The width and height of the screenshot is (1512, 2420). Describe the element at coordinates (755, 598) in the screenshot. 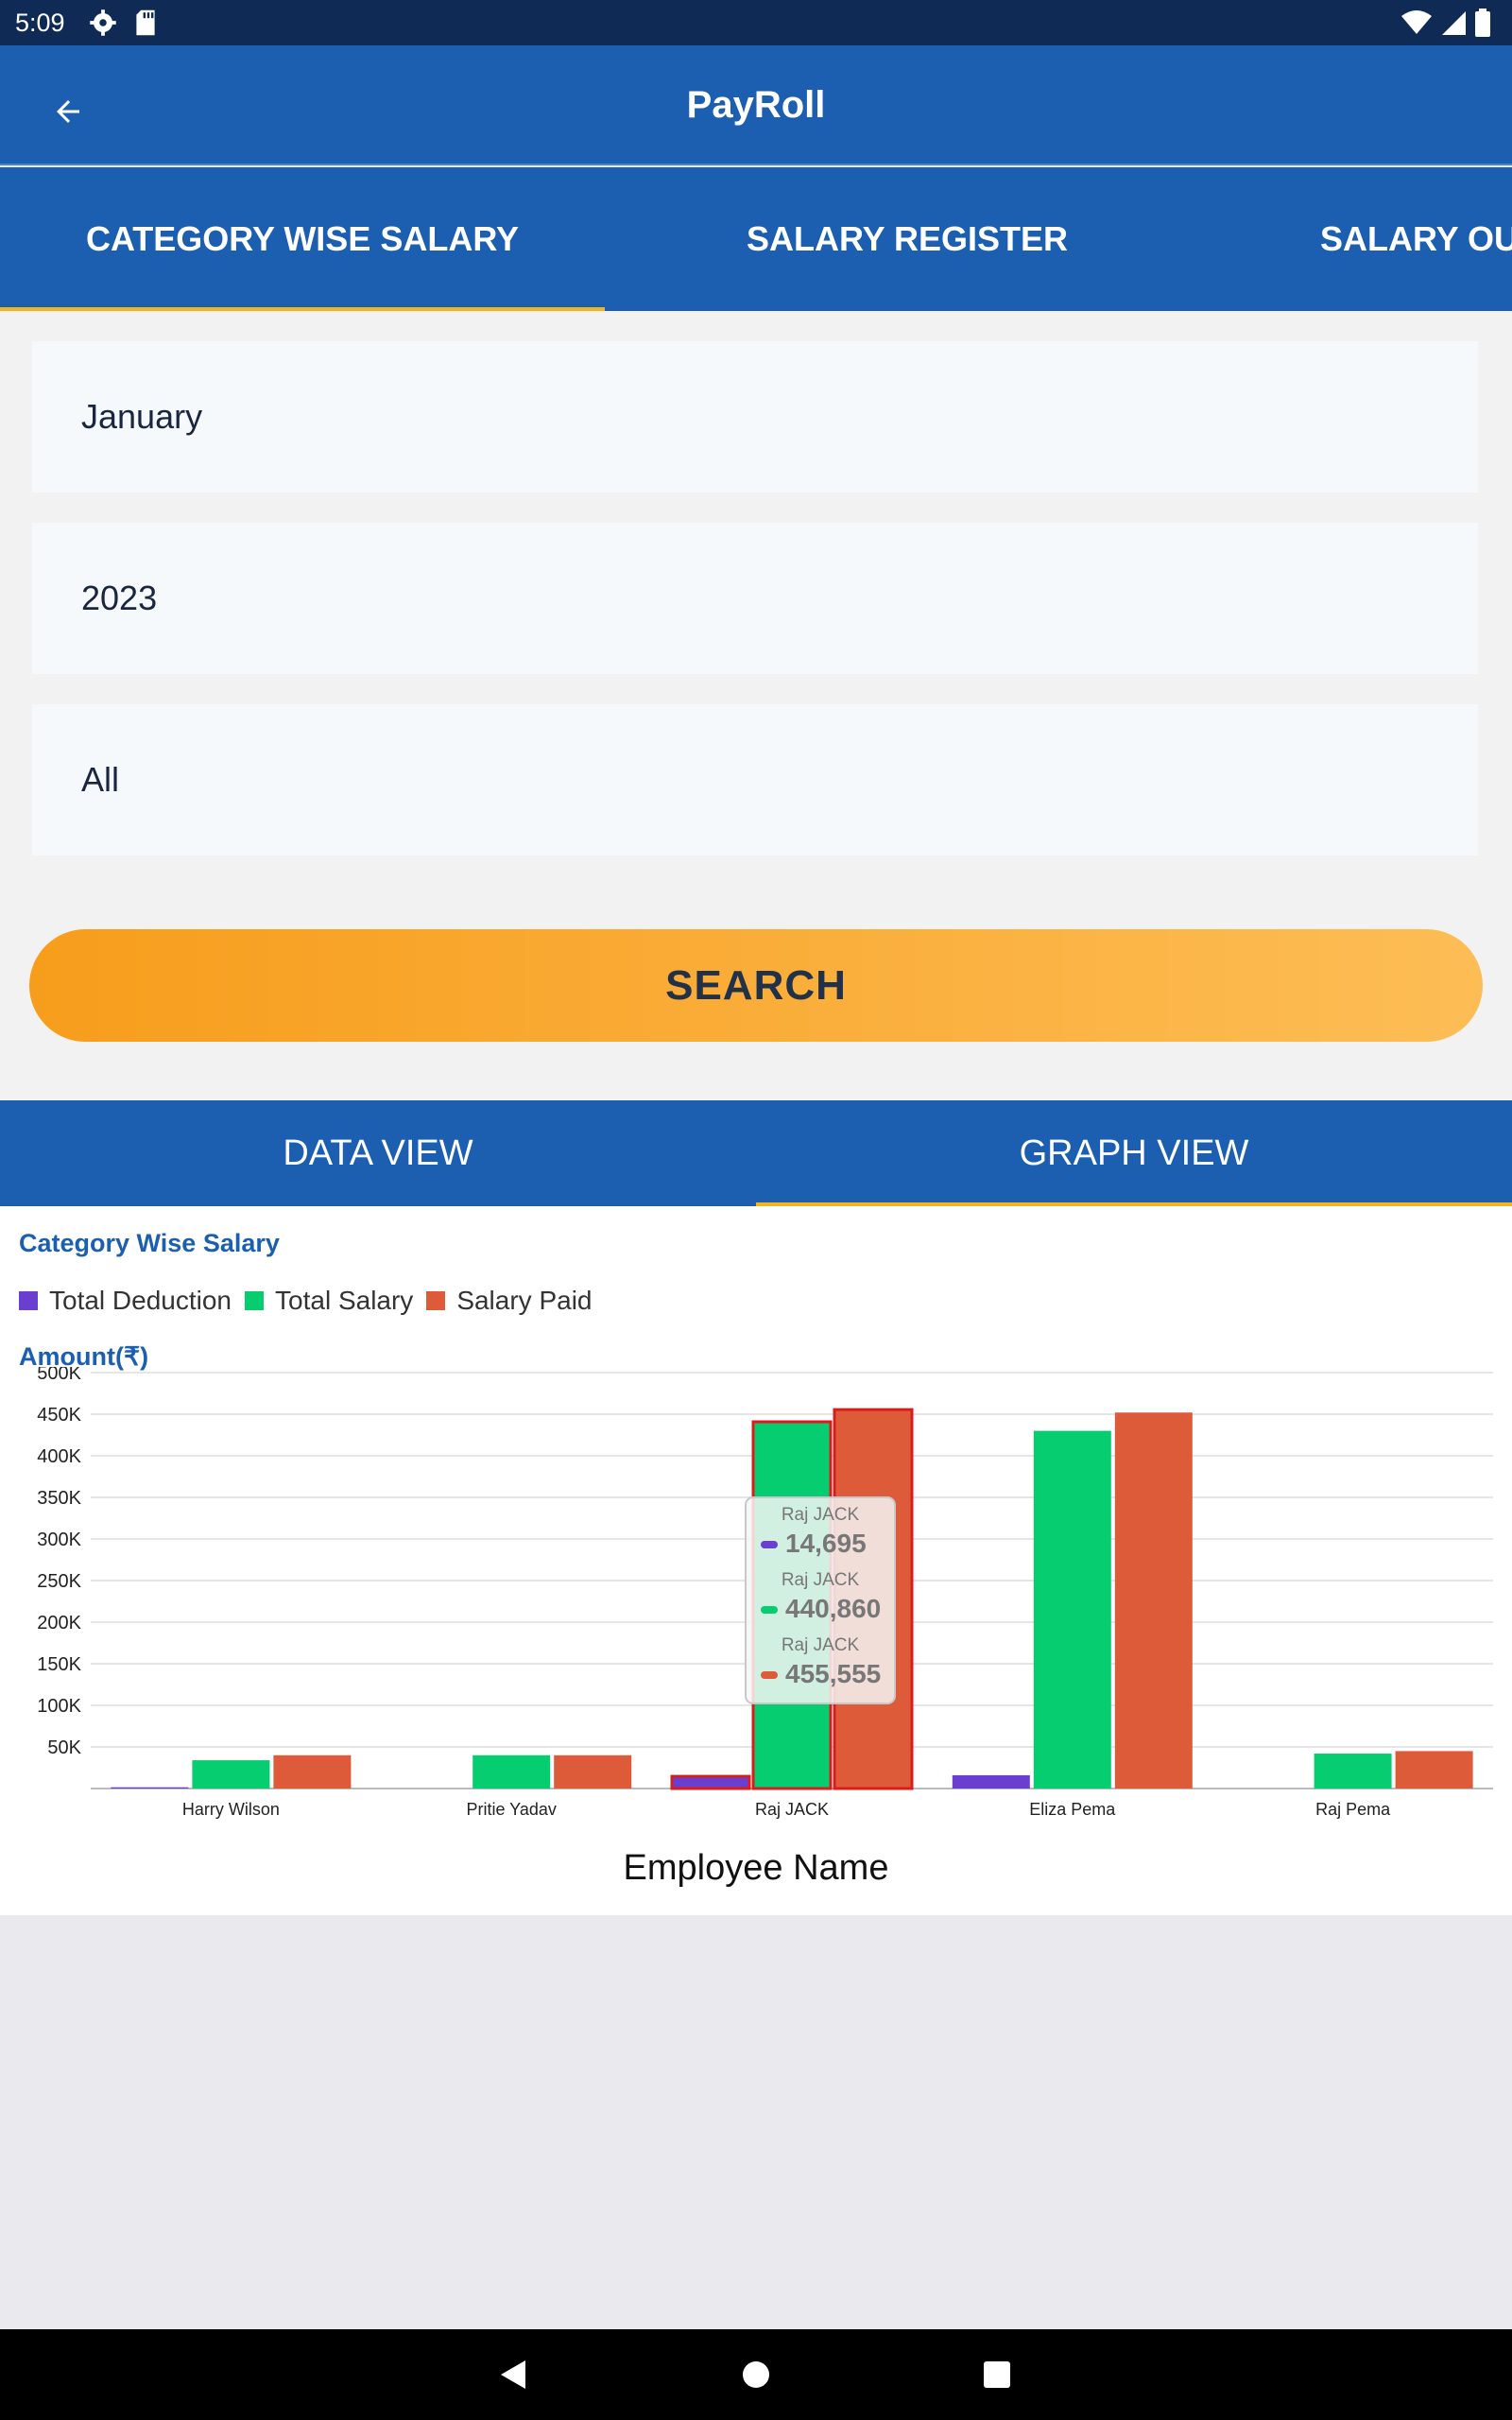

I see `year-dropdown: 2023` at that location.